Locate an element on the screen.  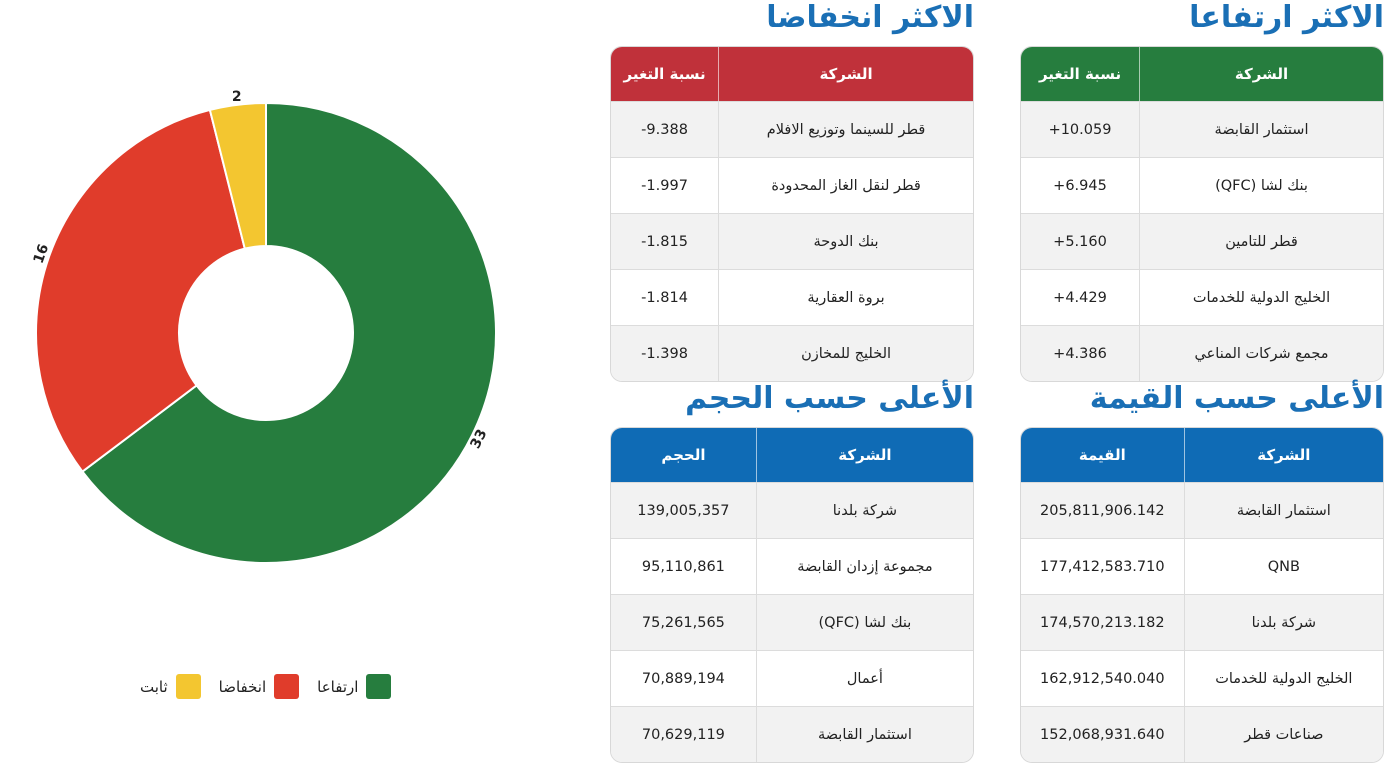
legend-swatch-rise is located at coordinates (379, 686).